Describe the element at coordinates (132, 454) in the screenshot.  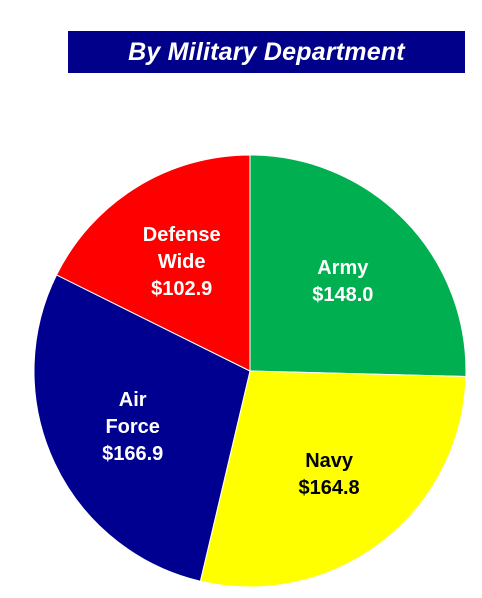
I see `slice-value-air-force: $166.9` at that location.